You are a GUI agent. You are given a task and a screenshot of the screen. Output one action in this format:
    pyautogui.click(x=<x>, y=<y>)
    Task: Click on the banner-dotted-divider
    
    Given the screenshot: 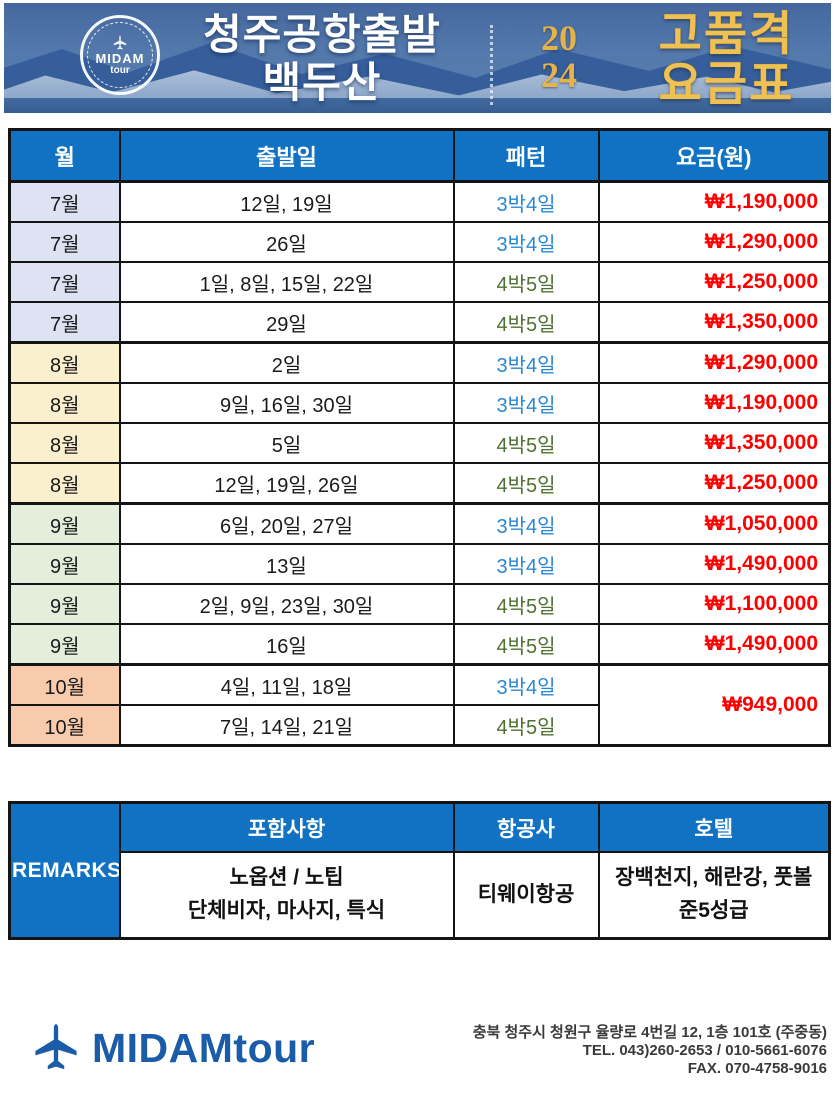 What is the action you would take?
    pyautogui.click(x=491, y=65)
    